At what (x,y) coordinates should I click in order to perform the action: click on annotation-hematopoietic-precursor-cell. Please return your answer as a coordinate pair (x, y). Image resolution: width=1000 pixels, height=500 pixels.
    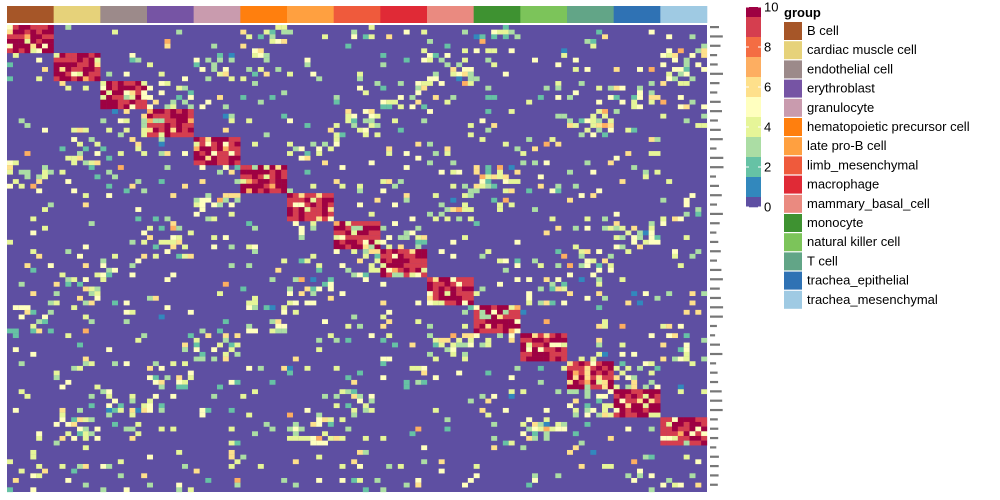
    Looking at the image, I should click on (264, 14).